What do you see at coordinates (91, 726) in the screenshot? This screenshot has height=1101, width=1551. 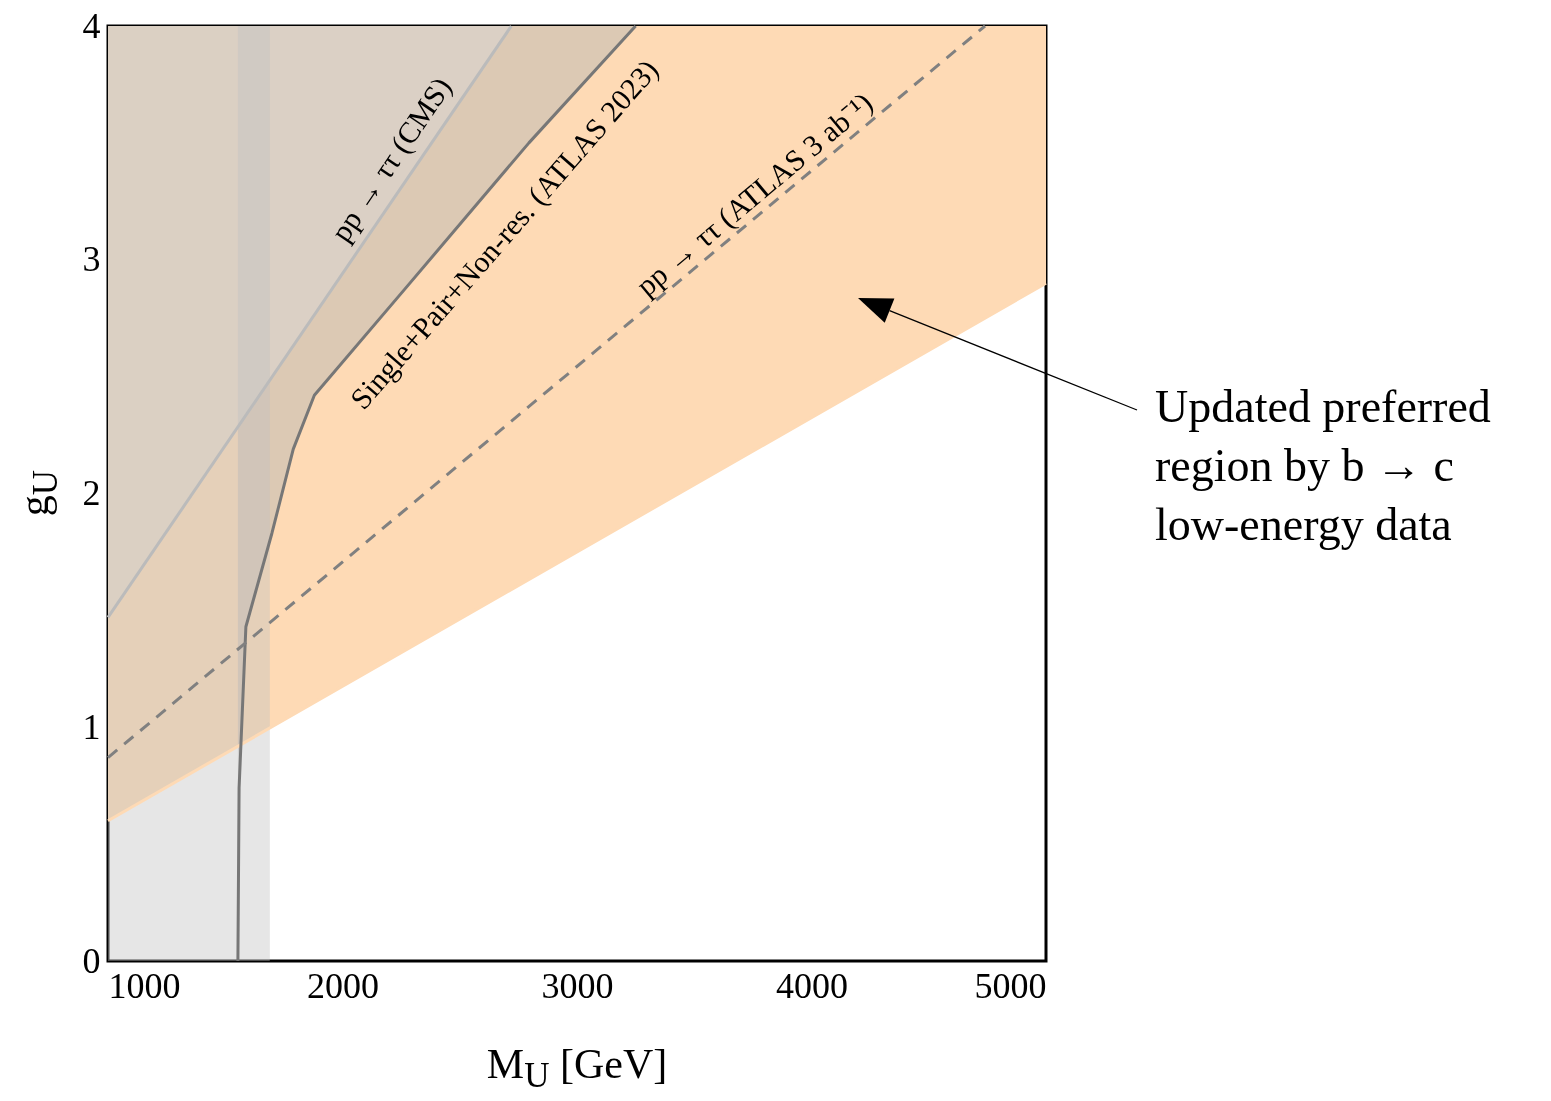 I see `y-tick-label: 1` at bounding box center [91, 726].